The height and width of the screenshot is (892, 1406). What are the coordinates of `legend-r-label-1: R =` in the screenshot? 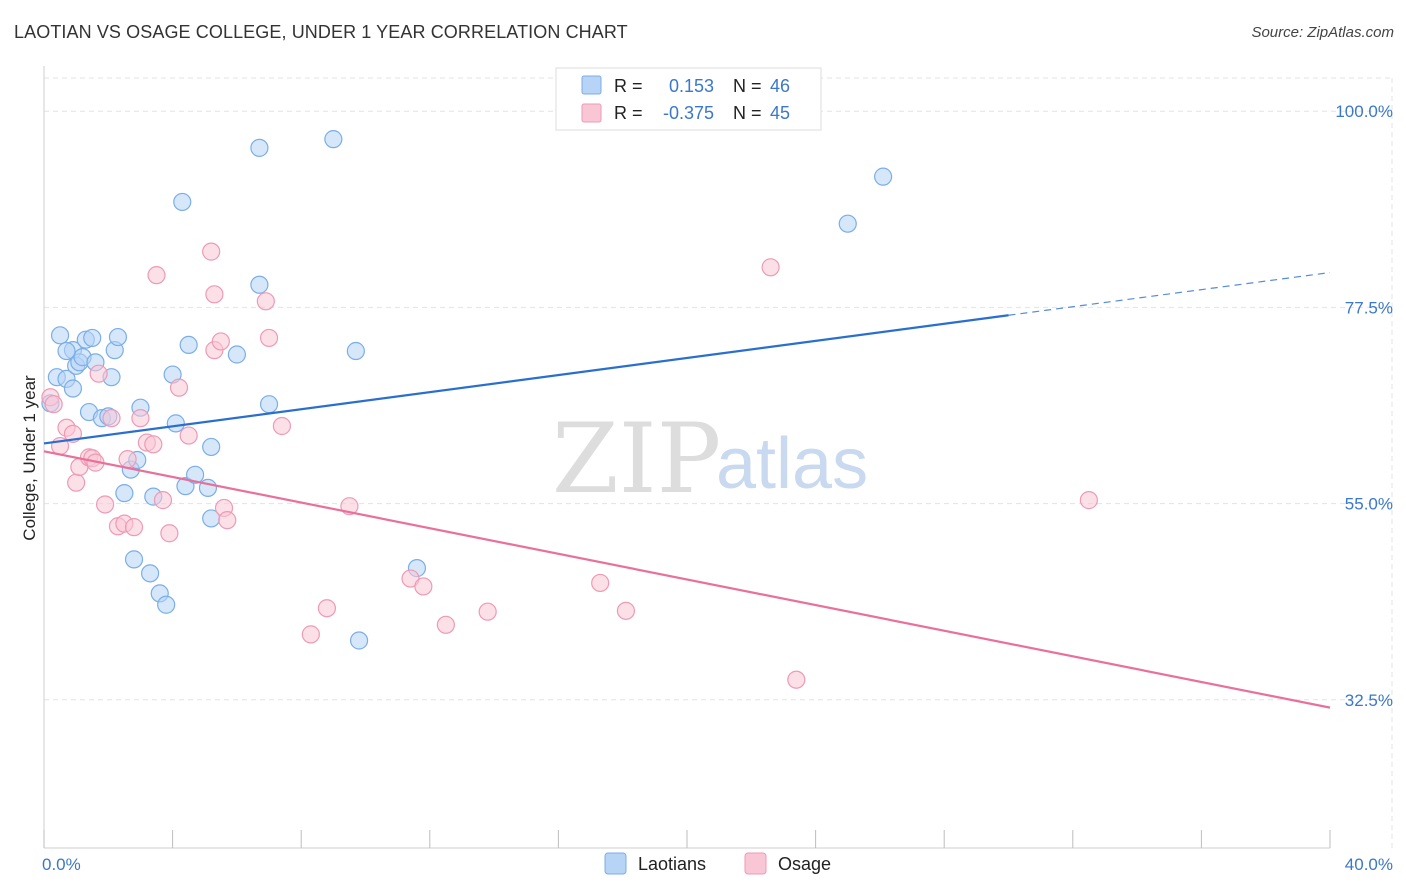 It's located at (628, 86).